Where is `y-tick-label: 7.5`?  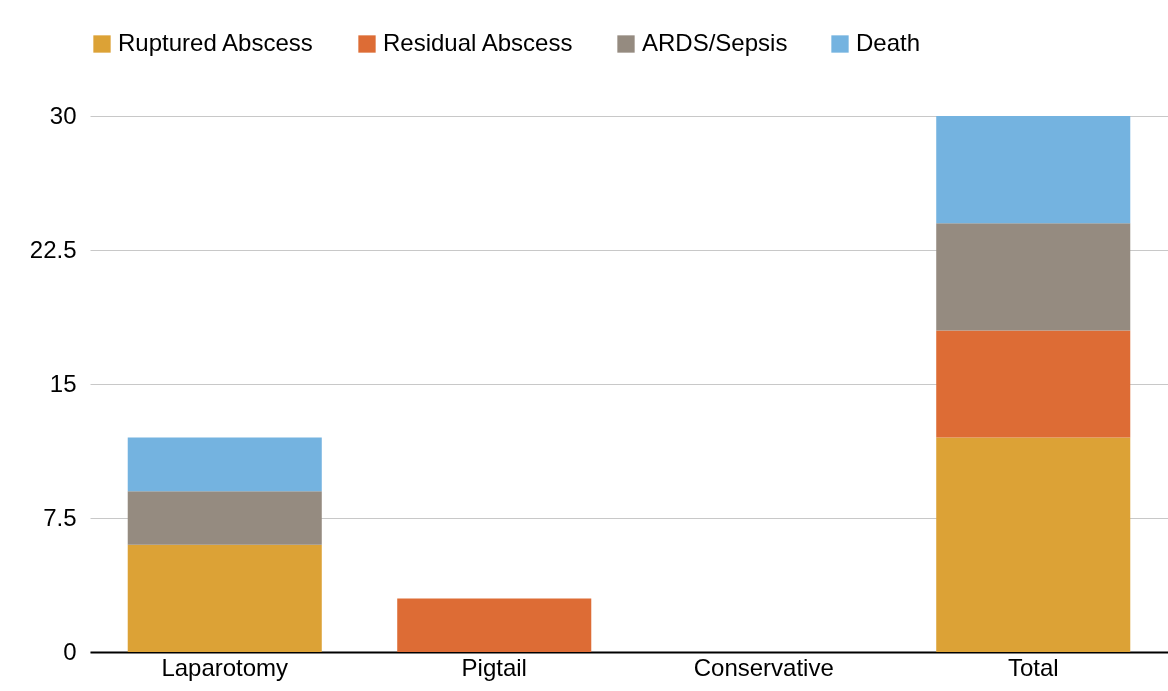
y-tick-label: 7.5 is located at coordinates (60, 517).